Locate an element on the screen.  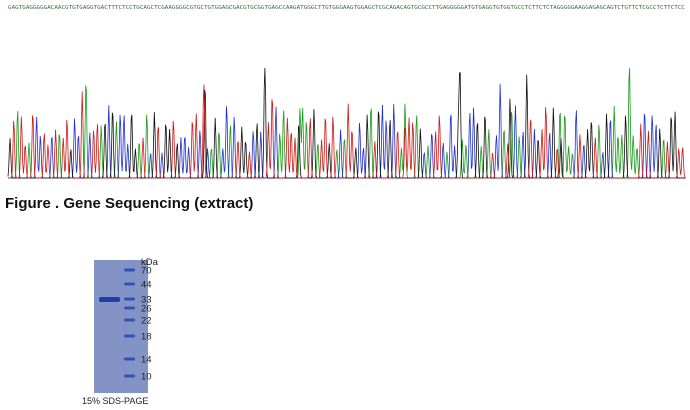
marker-label: 33 is located at coordinates (146, 300).